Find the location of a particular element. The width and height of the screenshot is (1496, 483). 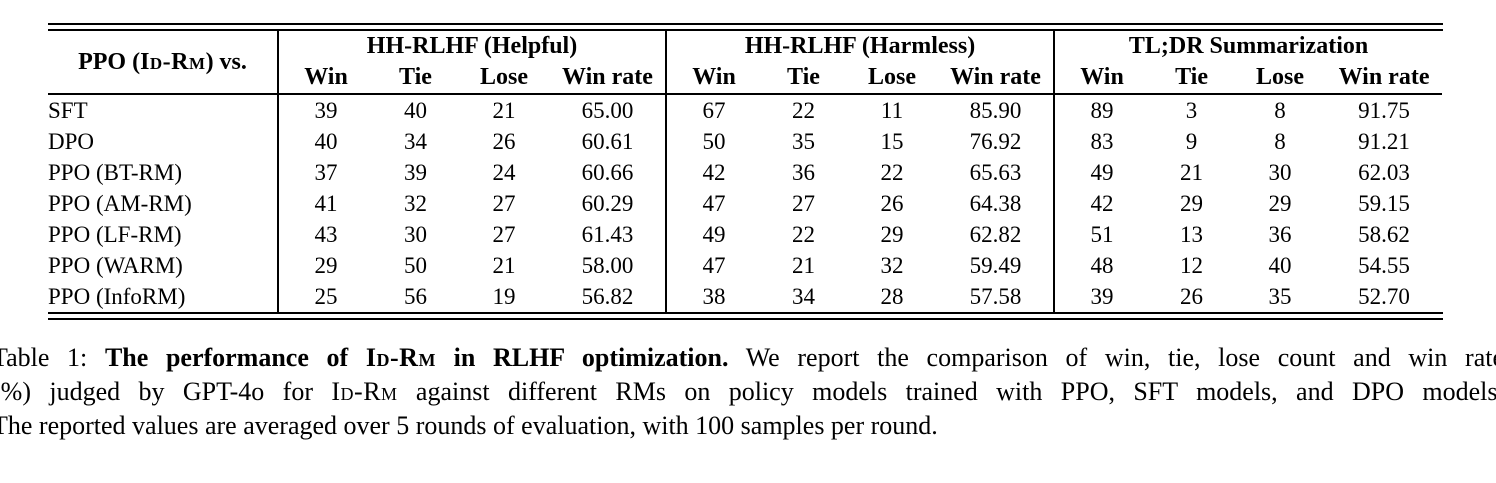

cell-tie: 40 is located at coordinates (415, 110).